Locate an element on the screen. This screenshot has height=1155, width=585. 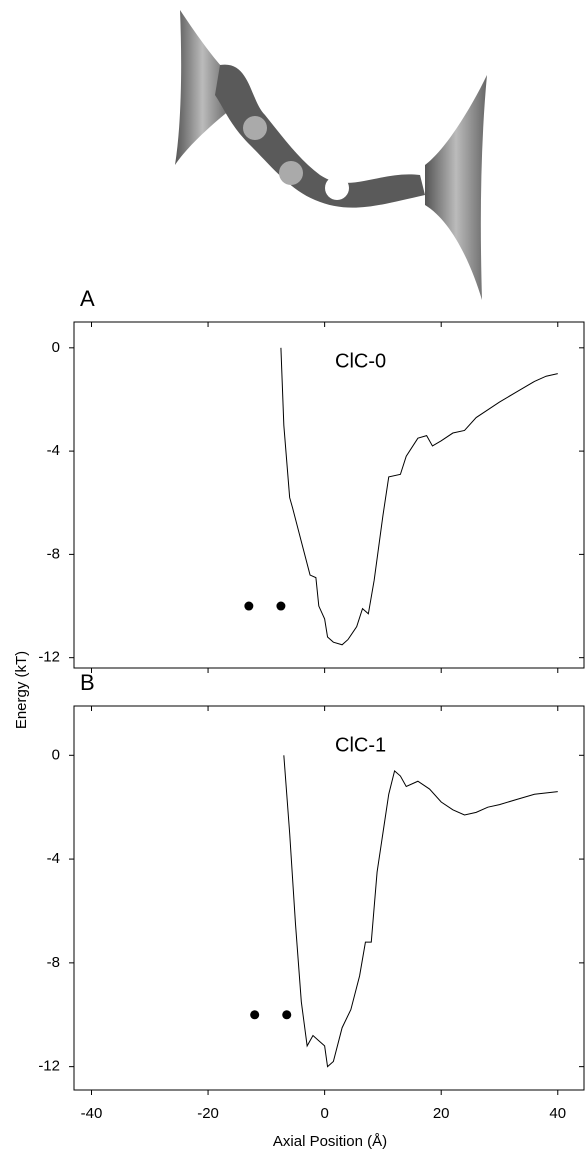
x-tick-label: 40 is located at coordinates (557, 1113).